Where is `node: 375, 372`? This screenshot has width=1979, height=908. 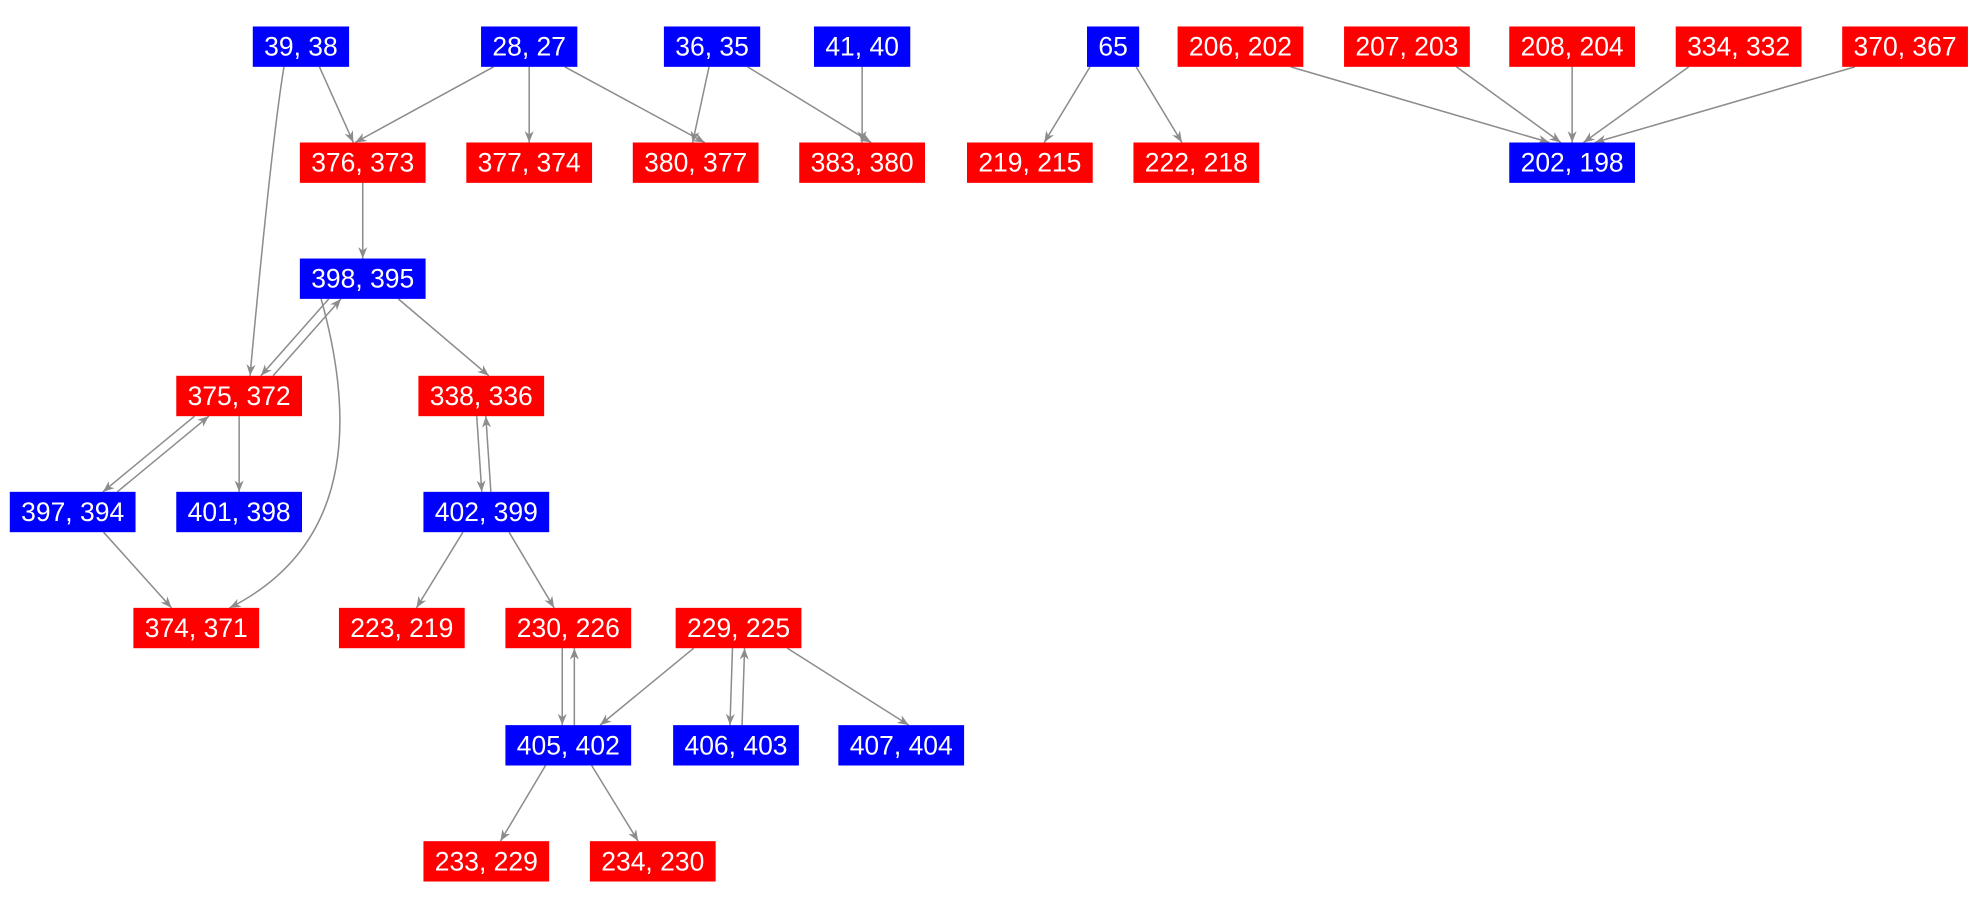
node: 375, 372 is located at coordinates (239, 396).